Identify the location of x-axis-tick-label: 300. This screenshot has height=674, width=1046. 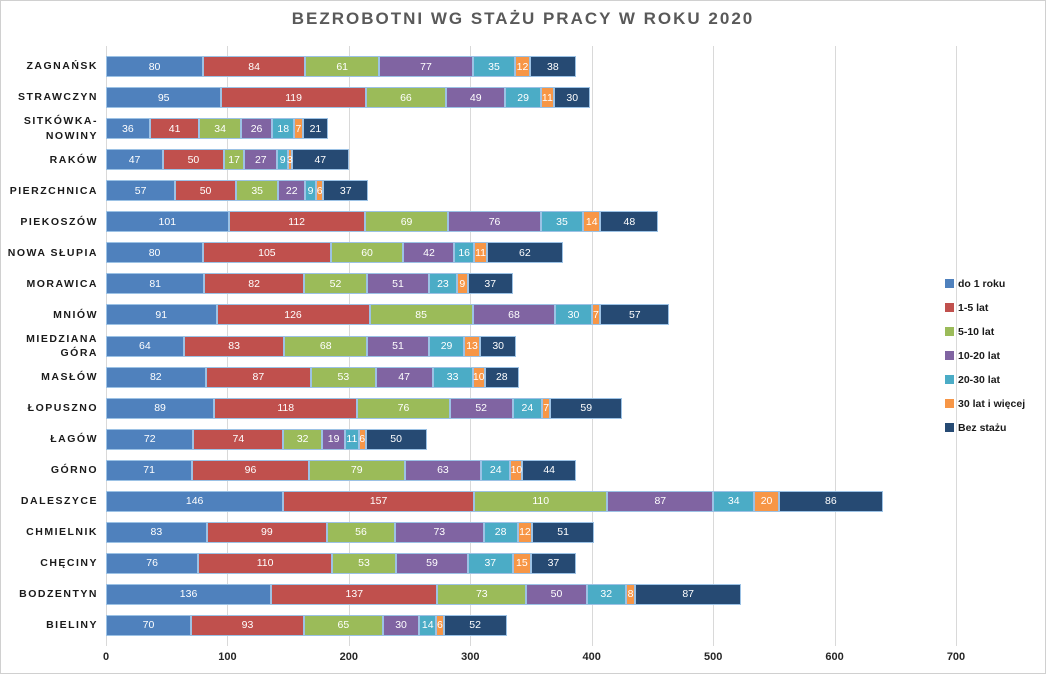
(470, 657).